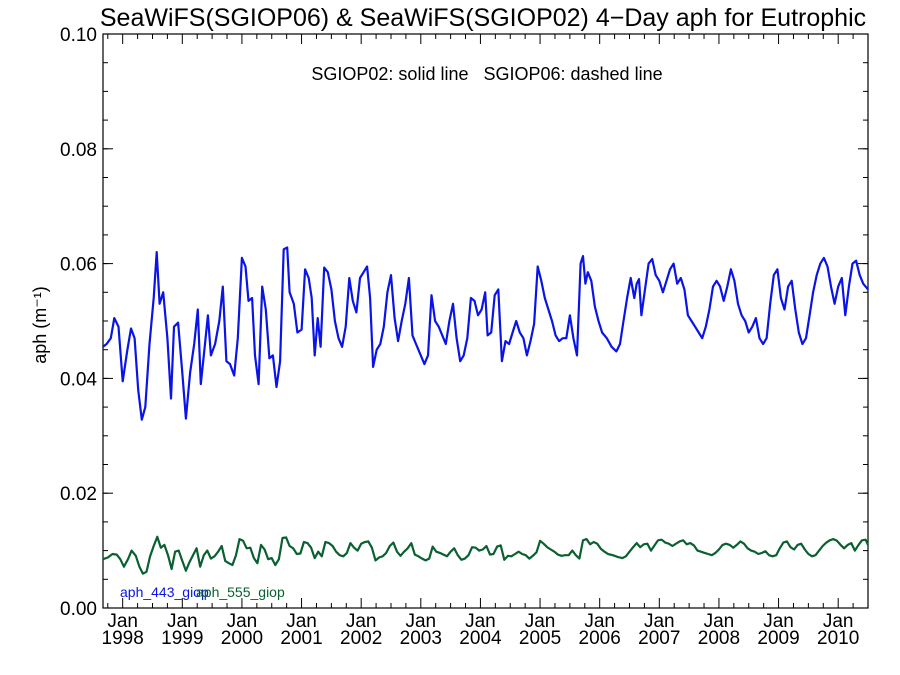  What do you see at coordinates (838, 638) in the screenshot?
I see `x-tick-label-year: 2010` at bounding box center [838, 638].